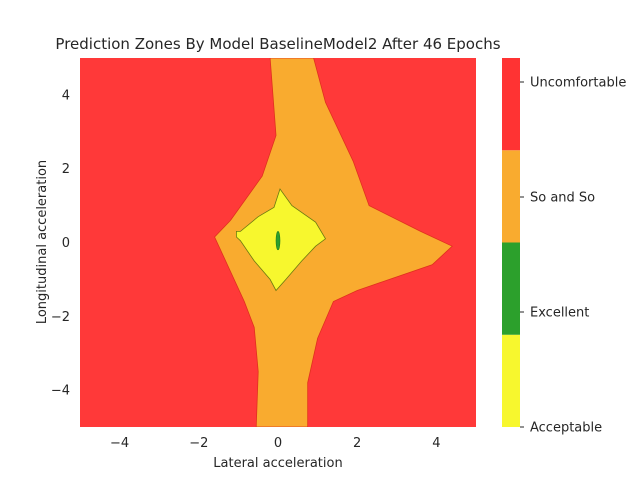 The image size is (640, 480). What do you see at coordinates (60, 391) in the screenshot?
I see `y-tick-label: −4` at bounding box center [60, 391].